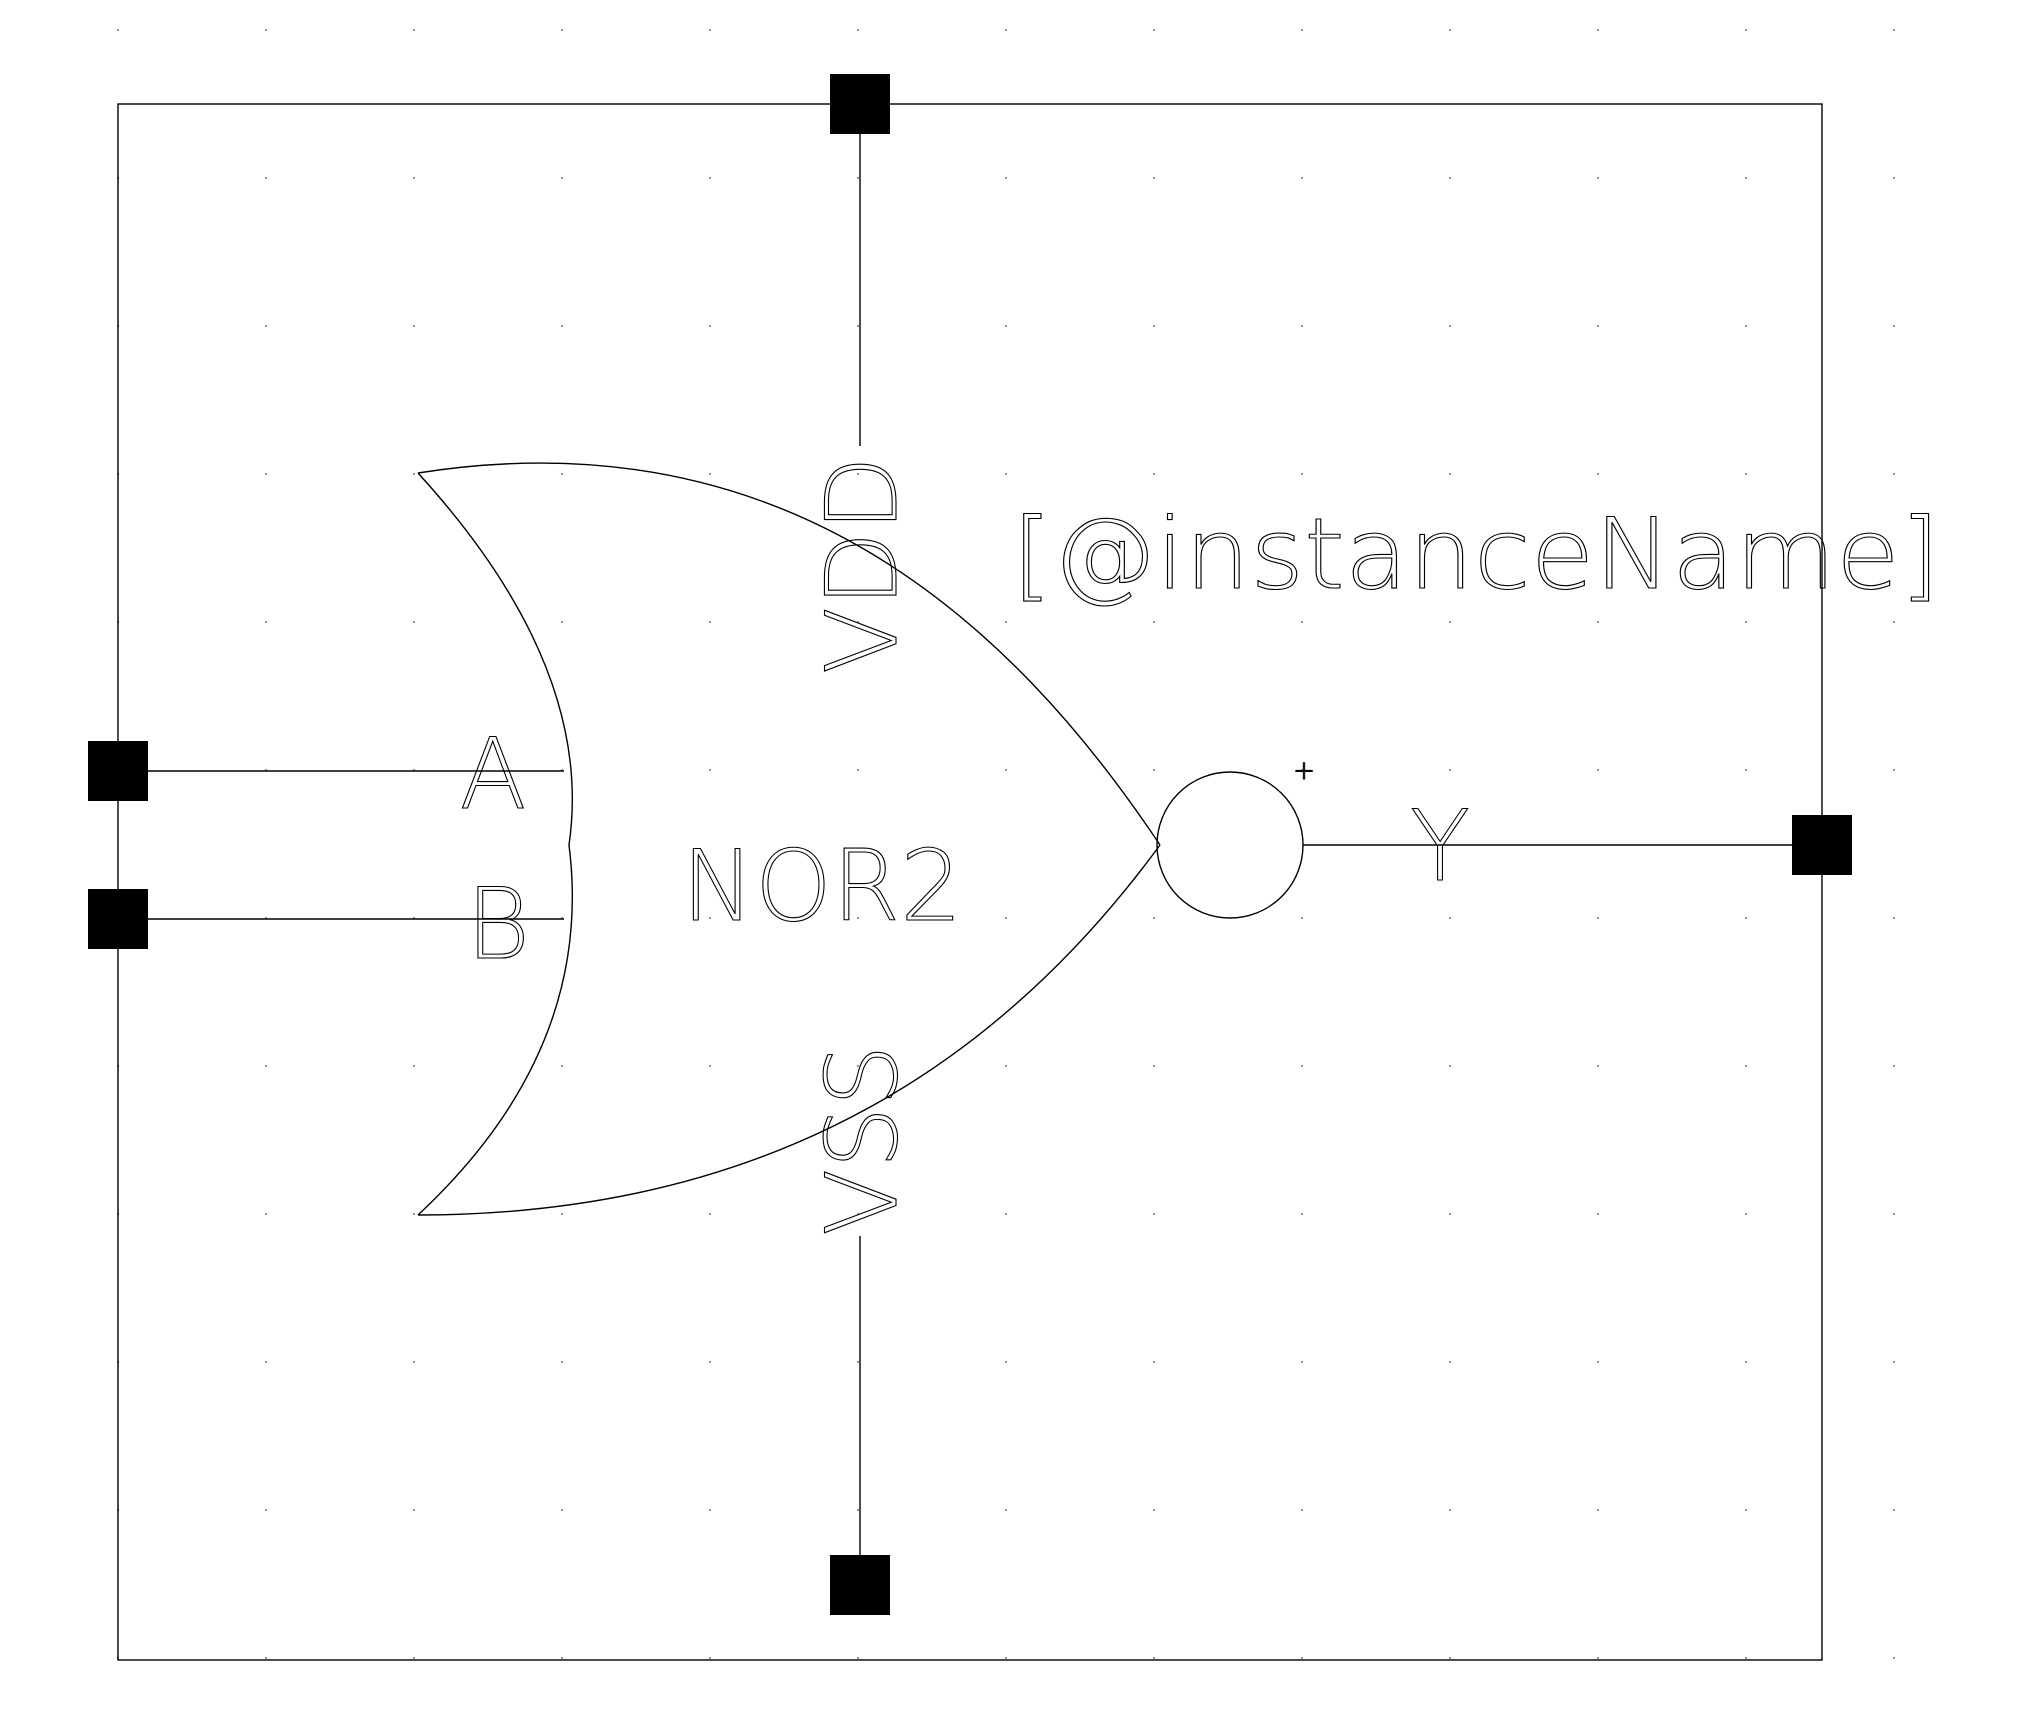 This screenshot has height=1714, width=2022. I want to click on cell-name-label: NOR2, so click(822, 887).